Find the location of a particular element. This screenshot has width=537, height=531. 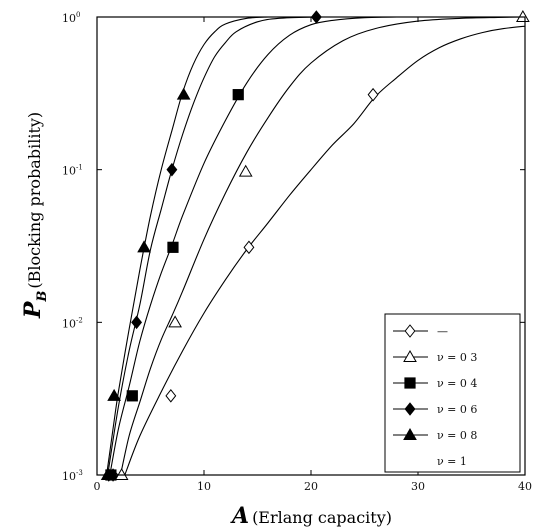

legend: — ν = 0 3 ν = 0 4 ν = 0 6 ν = 0 8 ν = 1 is located at coordinates (452, 393).